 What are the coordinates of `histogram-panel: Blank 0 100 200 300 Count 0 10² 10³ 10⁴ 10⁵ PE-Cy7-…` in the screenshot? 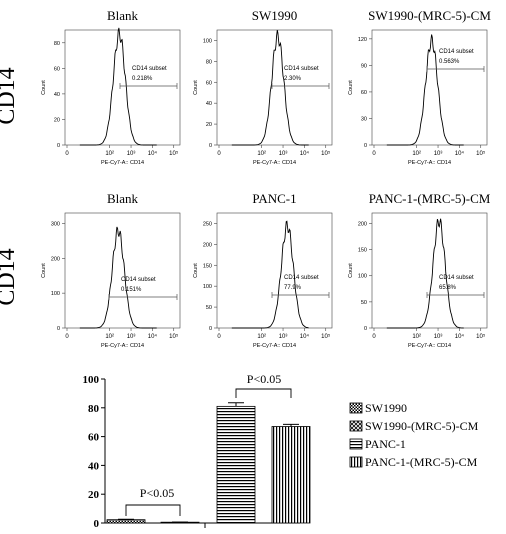 It's located at (111, 270).